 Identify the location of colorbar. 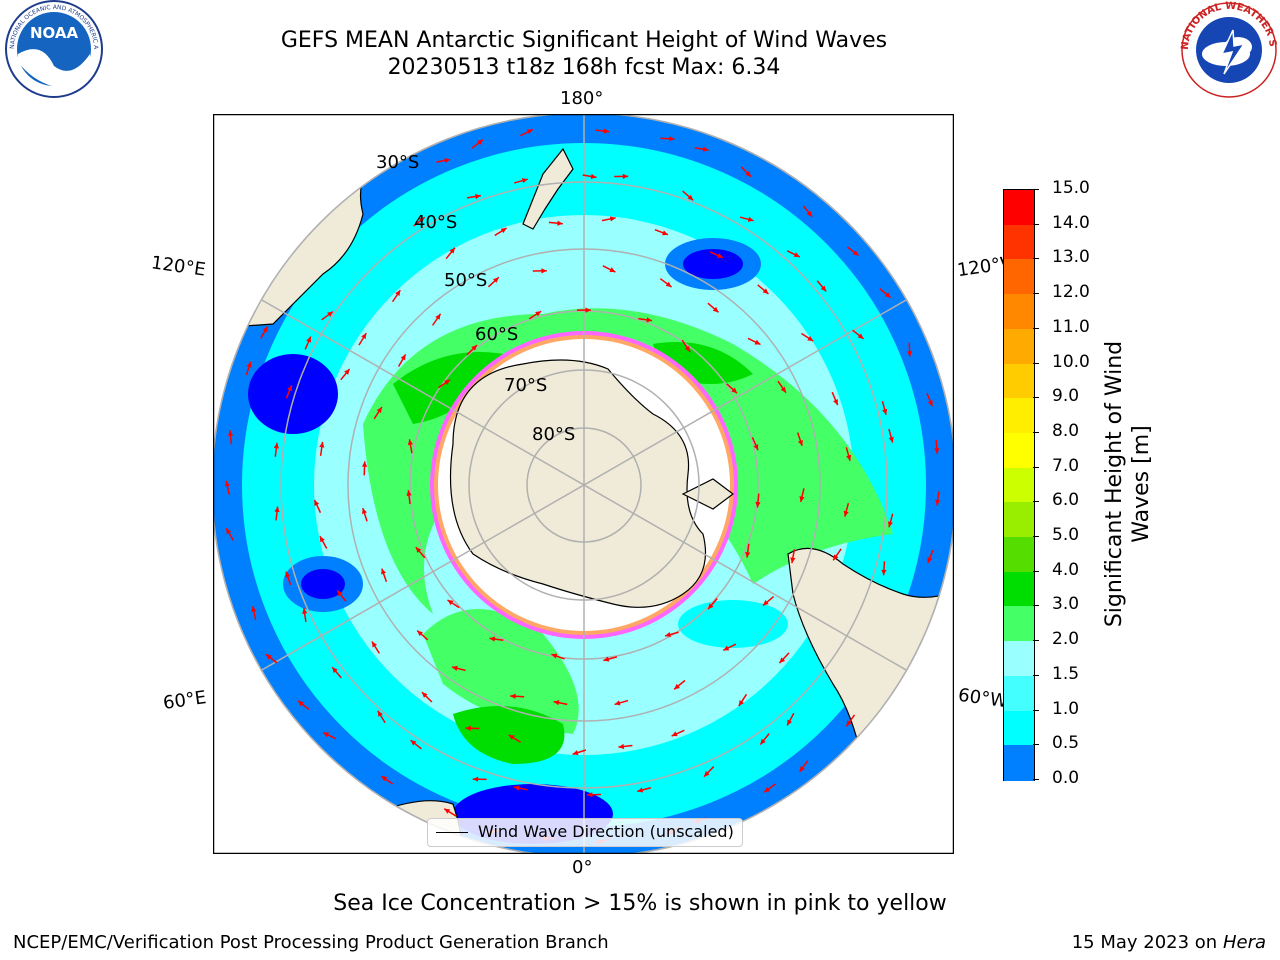
(1019, 485).